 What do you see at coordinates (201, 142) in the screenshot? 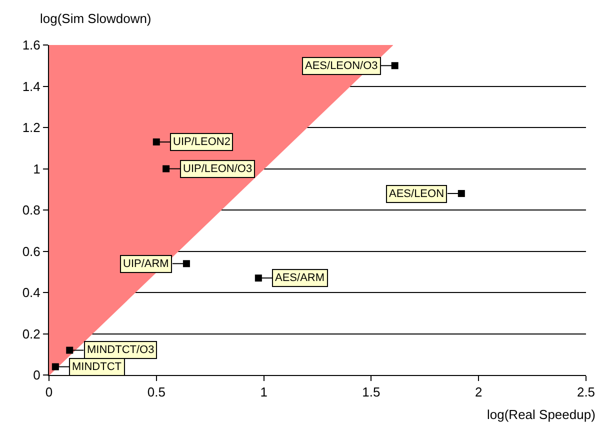
I see `annotation: UIP/LEON2` at bounding box center [201, 142].